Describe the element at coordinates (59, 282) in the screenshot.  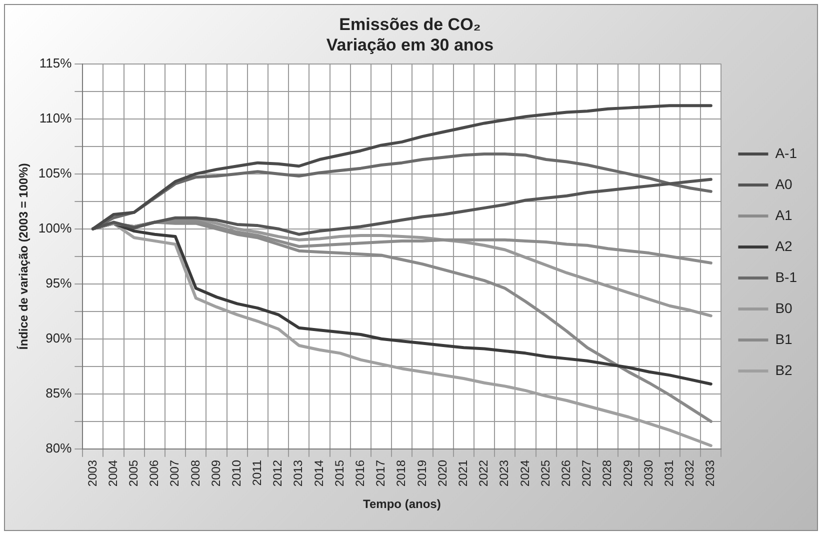
I see `y-tick-label: 95%` at that location.